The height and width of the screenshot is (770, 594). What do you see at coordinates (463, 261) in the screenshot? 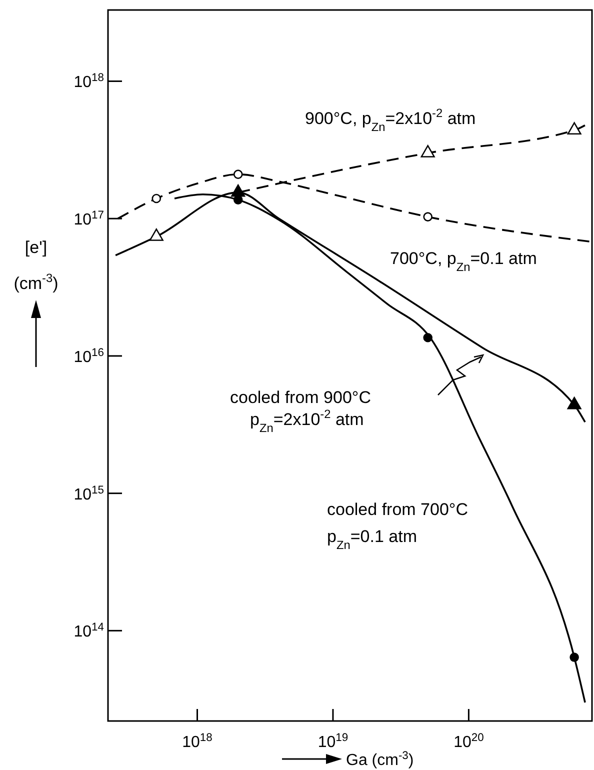
I see `annotation: 700°C, p$_{Zn}$=0.1 atm` at bounding box center [463, 261].